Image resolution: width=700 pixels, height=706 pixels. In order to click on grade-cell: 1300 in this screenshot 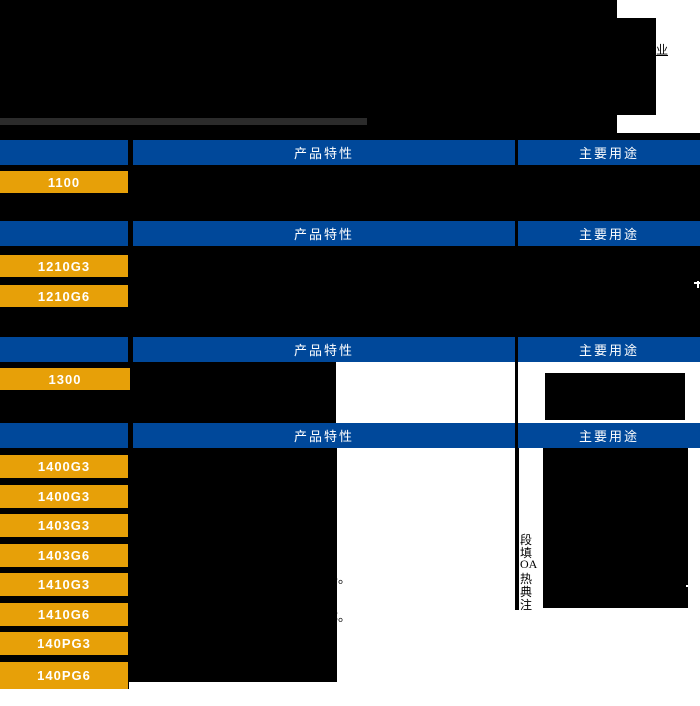, I will do `click(65, 379)`.